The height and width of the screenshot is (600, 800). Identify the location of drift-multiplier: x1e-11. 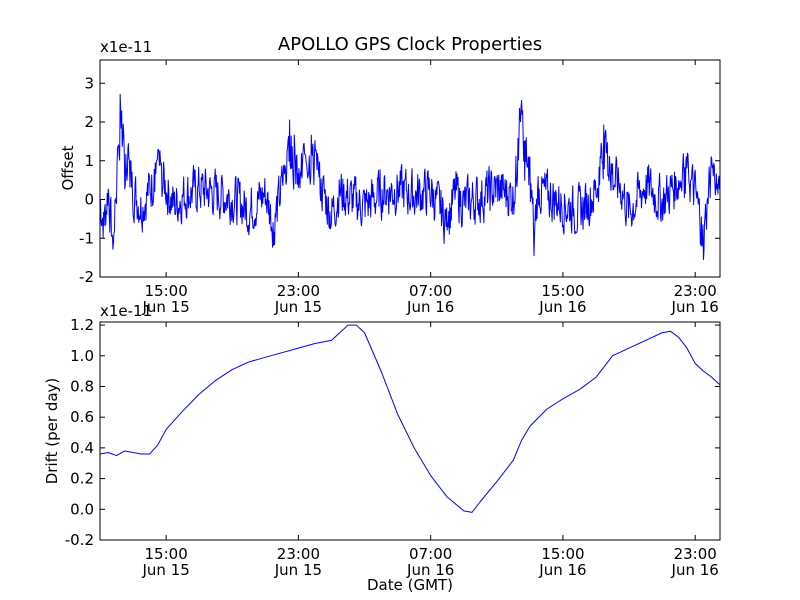
(126, 311).